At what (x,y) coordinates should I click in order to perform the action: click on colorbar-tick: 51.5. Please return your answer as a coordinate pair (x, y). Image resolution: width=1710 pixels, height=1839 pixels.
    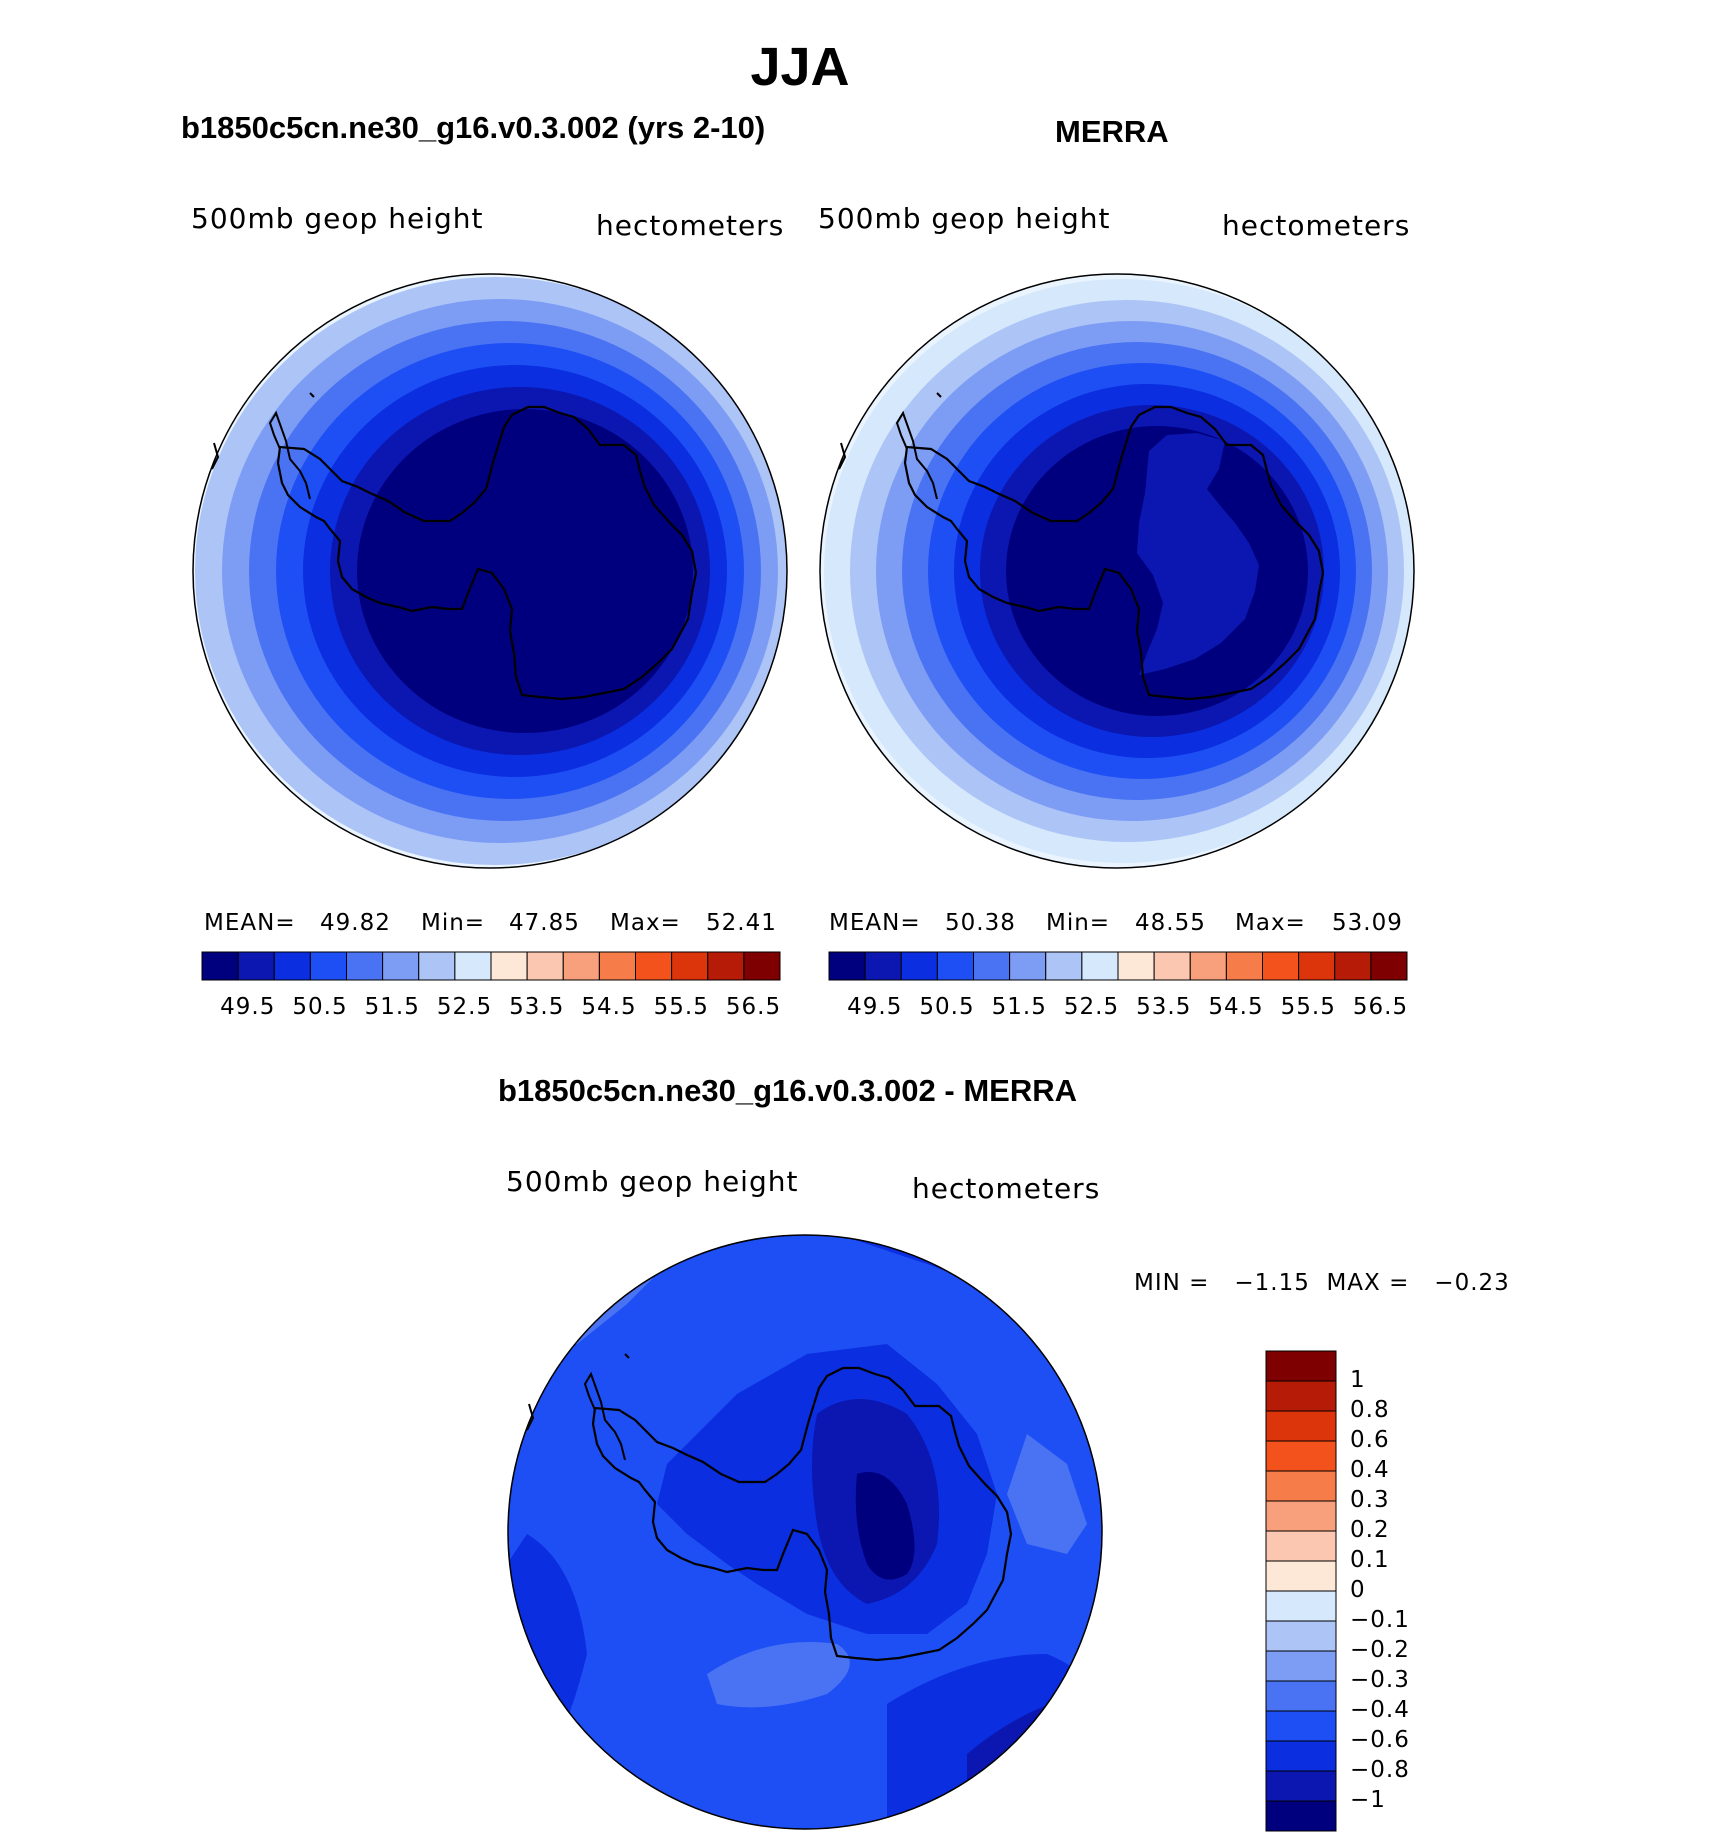
    Looking at the image, I should click on (392, 1007).